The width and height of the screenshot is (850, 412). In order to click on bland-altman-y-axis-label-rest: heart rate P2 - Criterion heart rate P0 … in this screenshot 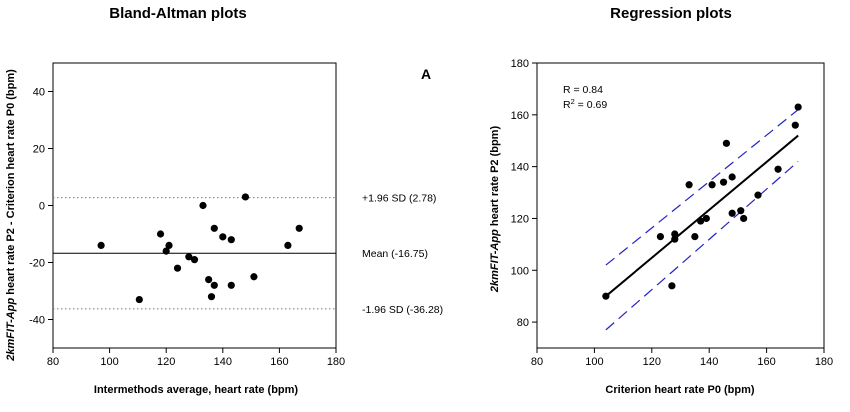, I will do `click(11, 183)`.